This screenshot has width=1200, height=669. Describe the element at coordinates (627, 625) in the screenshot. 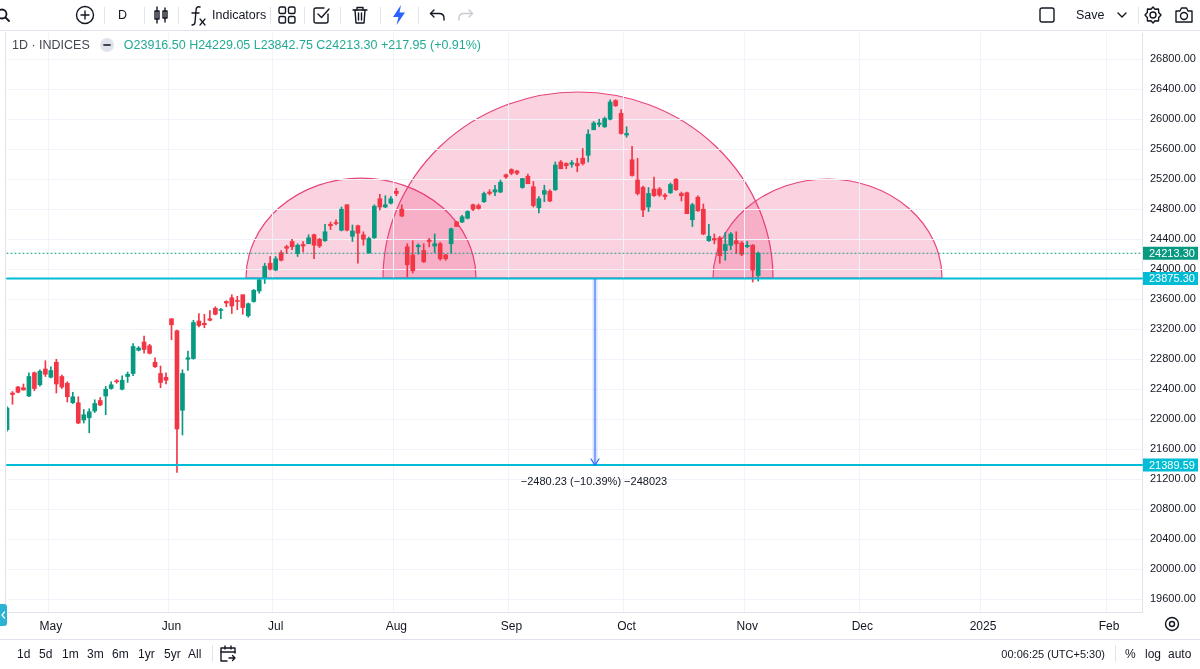

I see `x-tick-label: Oct` at that location.